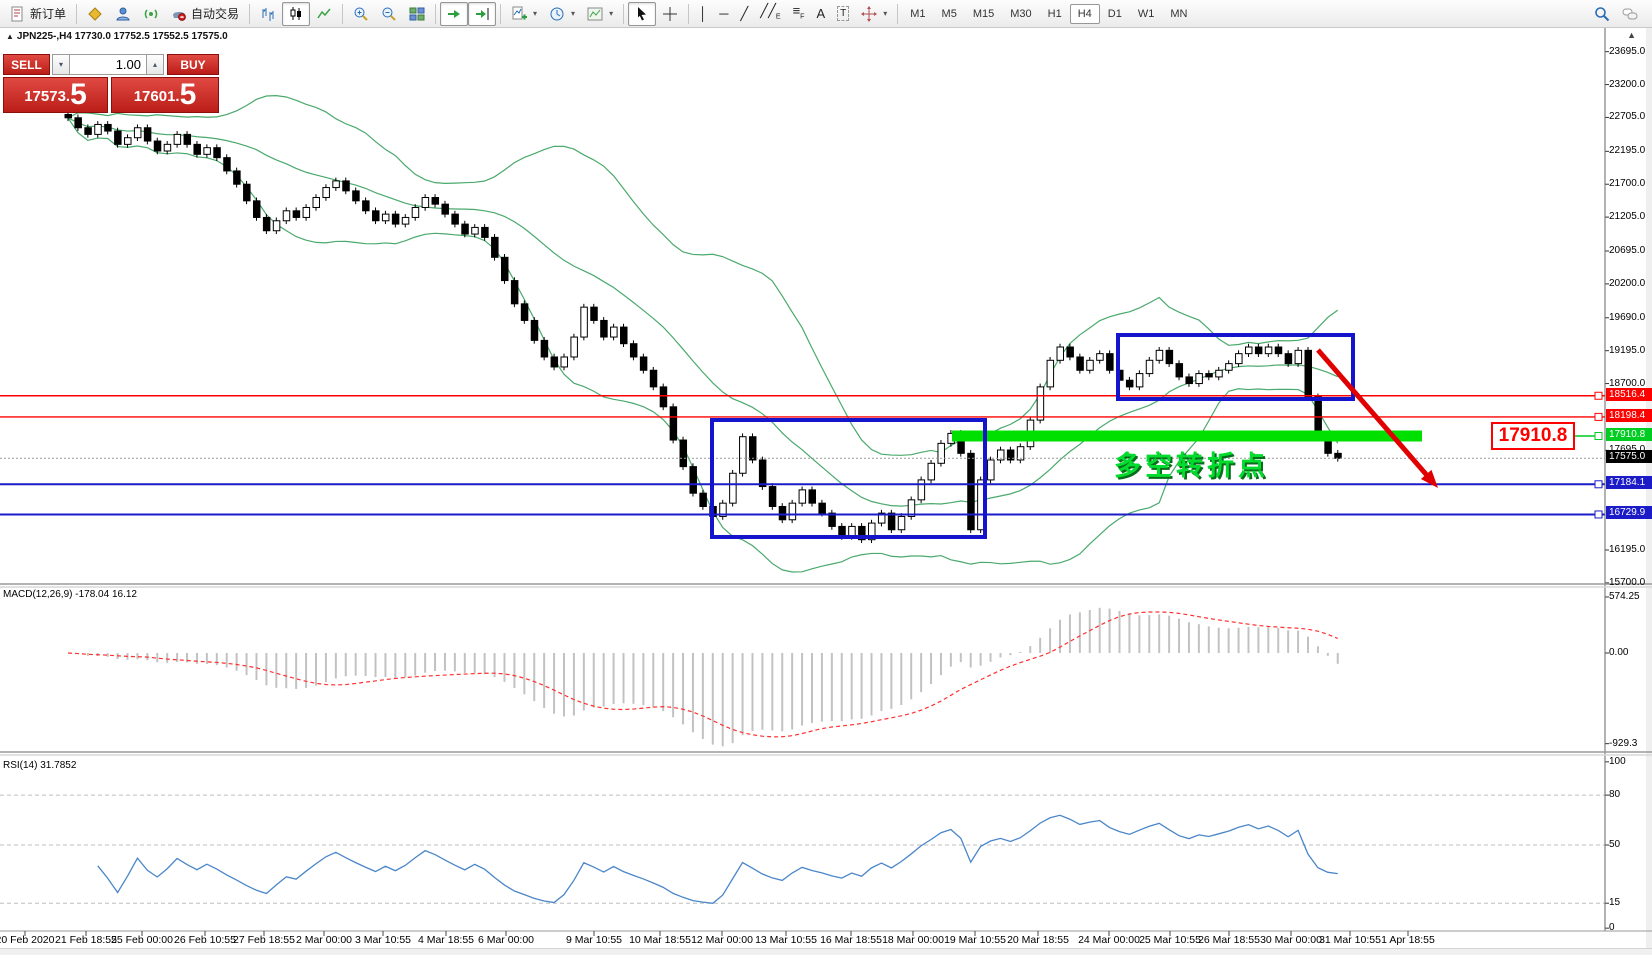  Describe the element at coordinates (417, 14) in the screenshot. I see `tile-windows-button` at that location.